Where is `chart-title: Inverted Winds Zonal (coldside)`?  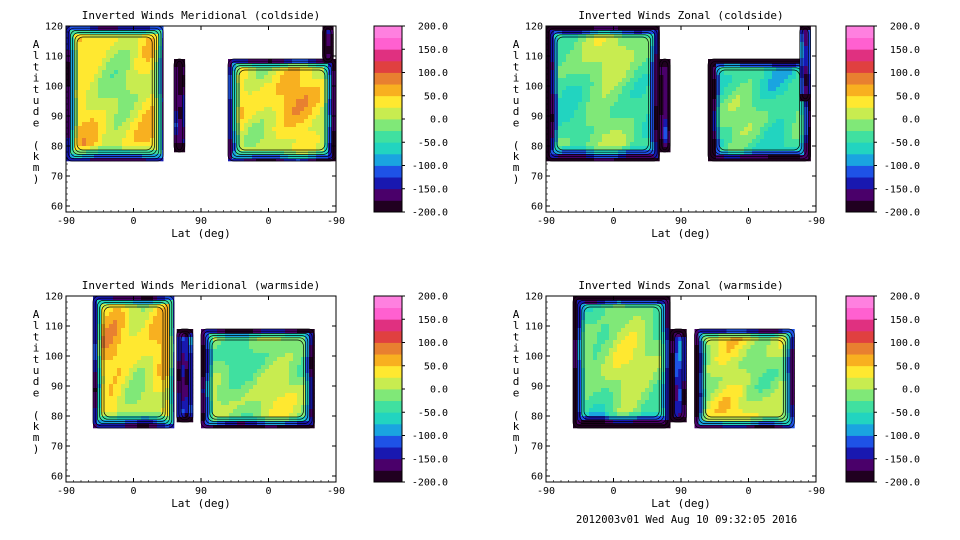
chart-title: Inverted Winds Zonal (coldside) is located at coordinates (680, 15).